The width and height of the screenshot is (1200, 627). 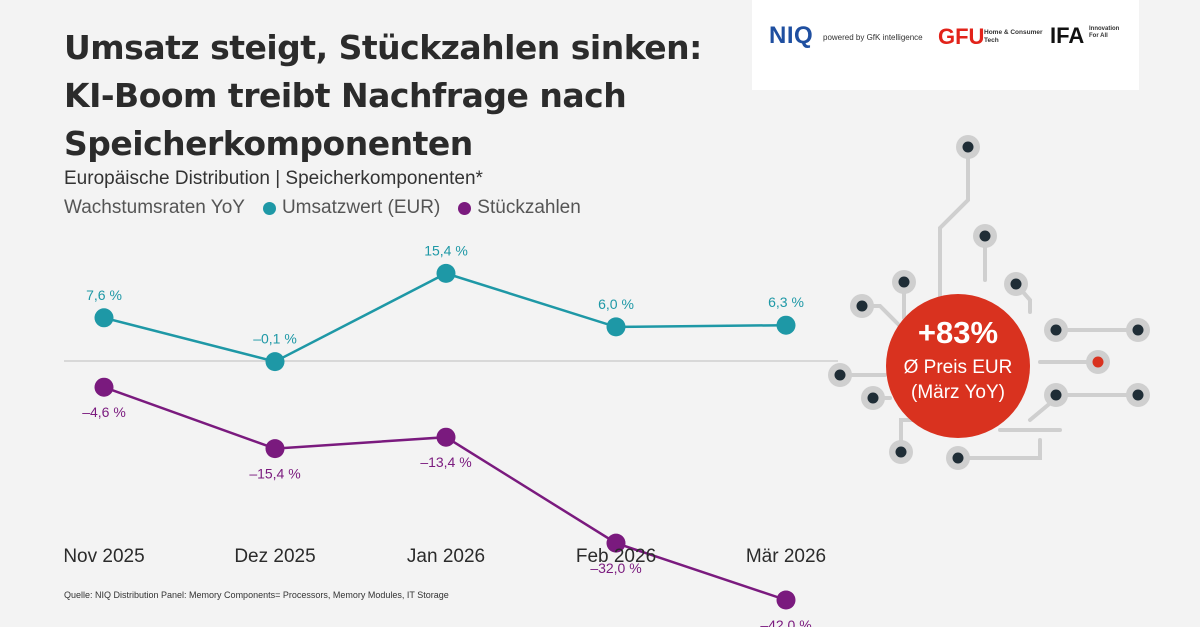 I want to click on callout-circle, so click(x=958, y=366).